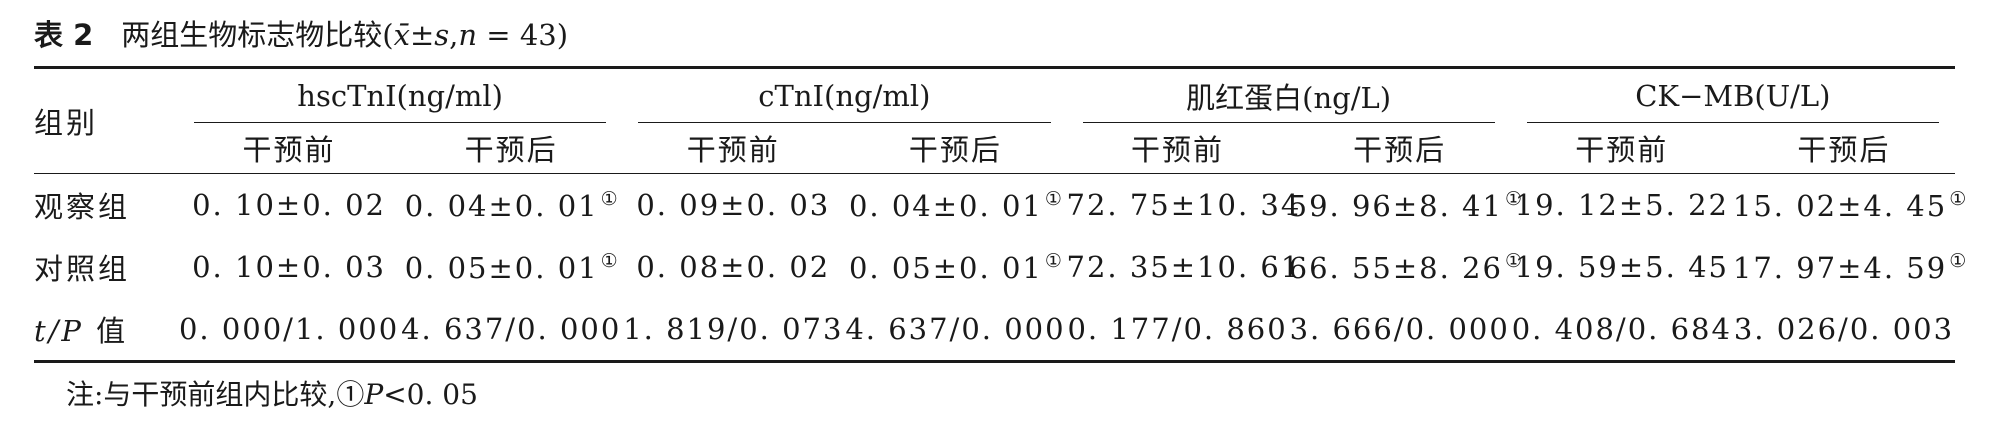 The image size is (1989, 421). What do you see at coordinates (844, 95) in the screenshot?
I see `group-header-ctni: cTnI(ng/ml)` at bounding box center [844, 95].